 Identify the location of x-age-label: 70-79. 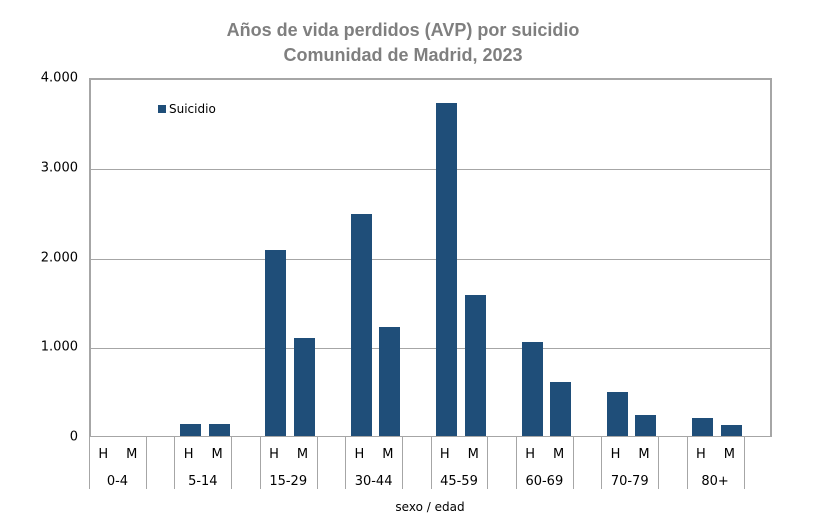
(629, 481).